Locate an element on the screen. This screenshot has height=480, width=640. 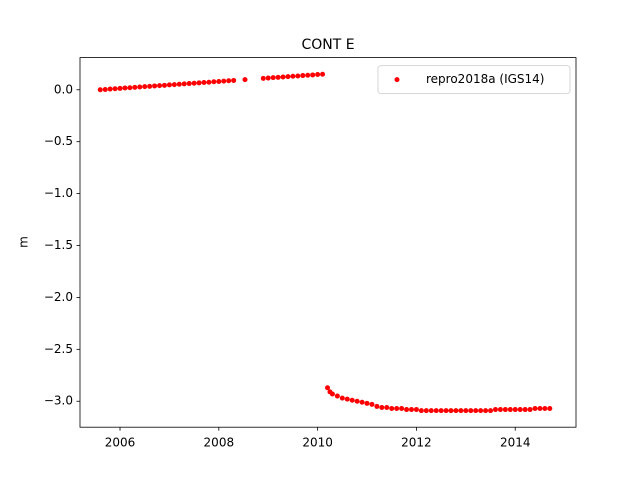
y-tick-label: 0.0 is located at coordinates (63, 89).